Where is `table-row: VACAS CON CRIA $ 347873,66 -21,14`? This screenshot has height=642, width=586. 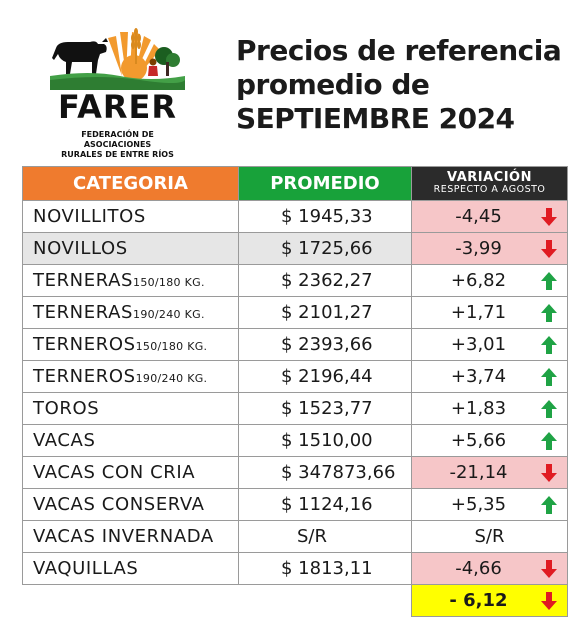 table-row: VACAS CON CRIA $ 347873,66 -21,14 is located at coordinates (295, 472).